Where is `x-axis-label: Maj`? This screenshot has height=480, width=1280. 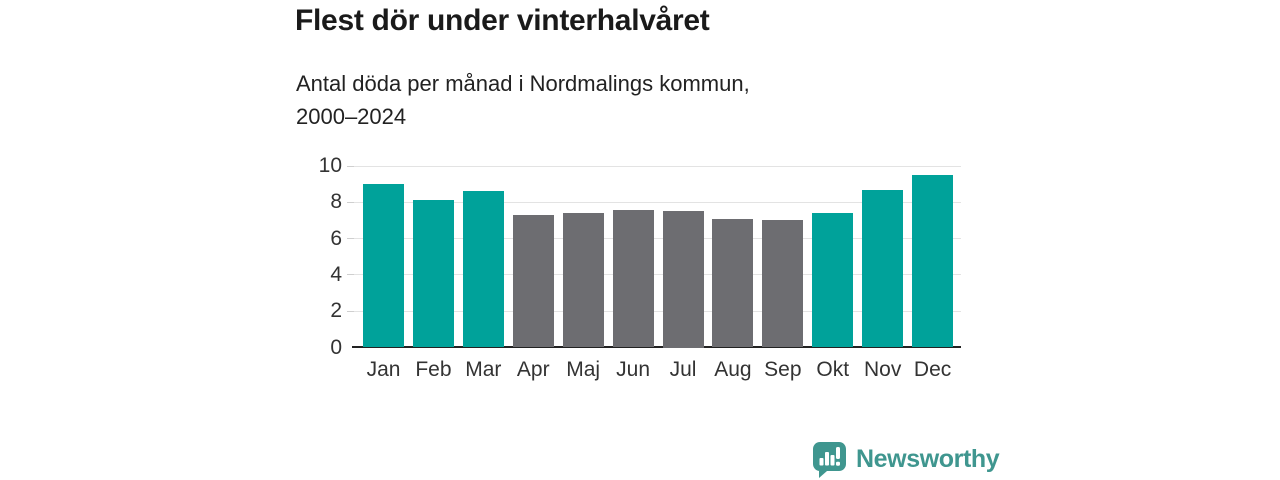
x-axis-label: Maj is located at coordinates (583, 369).